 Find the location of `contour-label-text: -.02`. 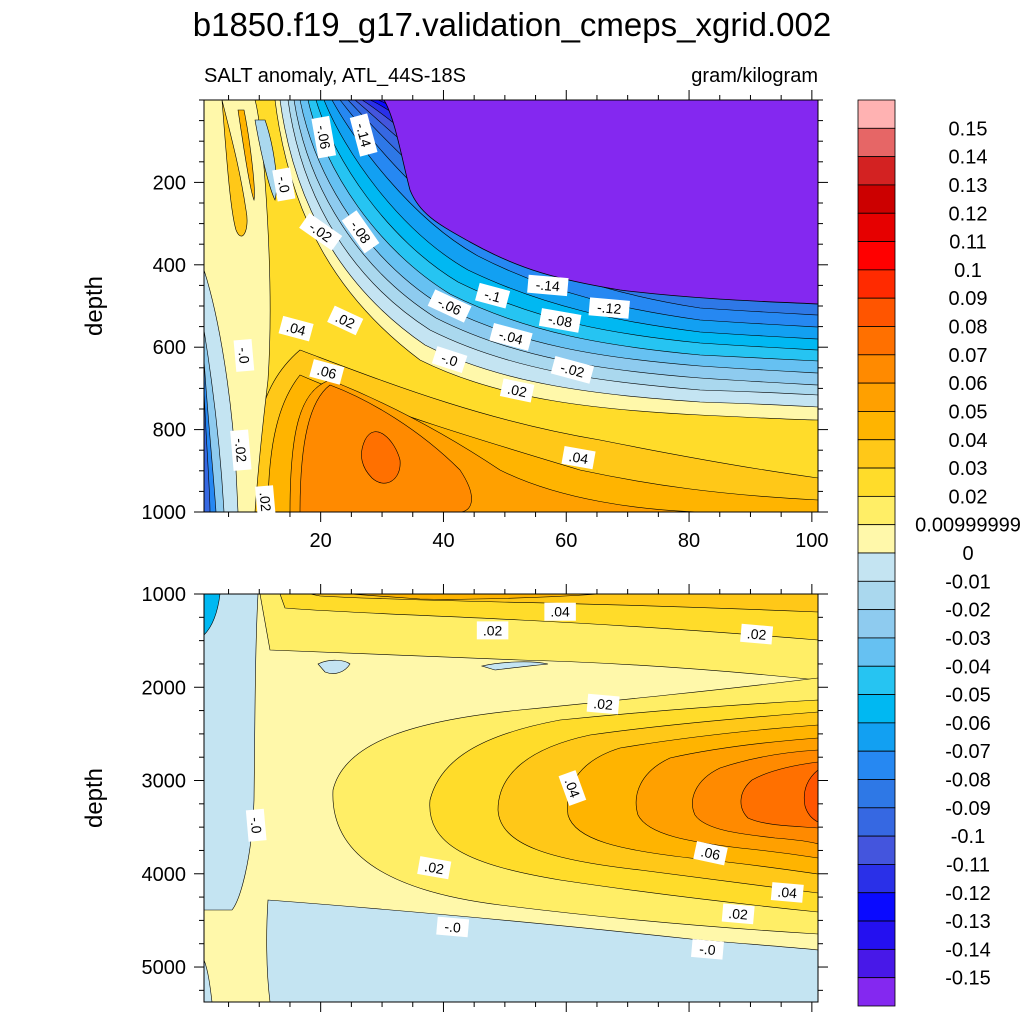

contour-label-text: -.02 is located at coordinates (573, 370).